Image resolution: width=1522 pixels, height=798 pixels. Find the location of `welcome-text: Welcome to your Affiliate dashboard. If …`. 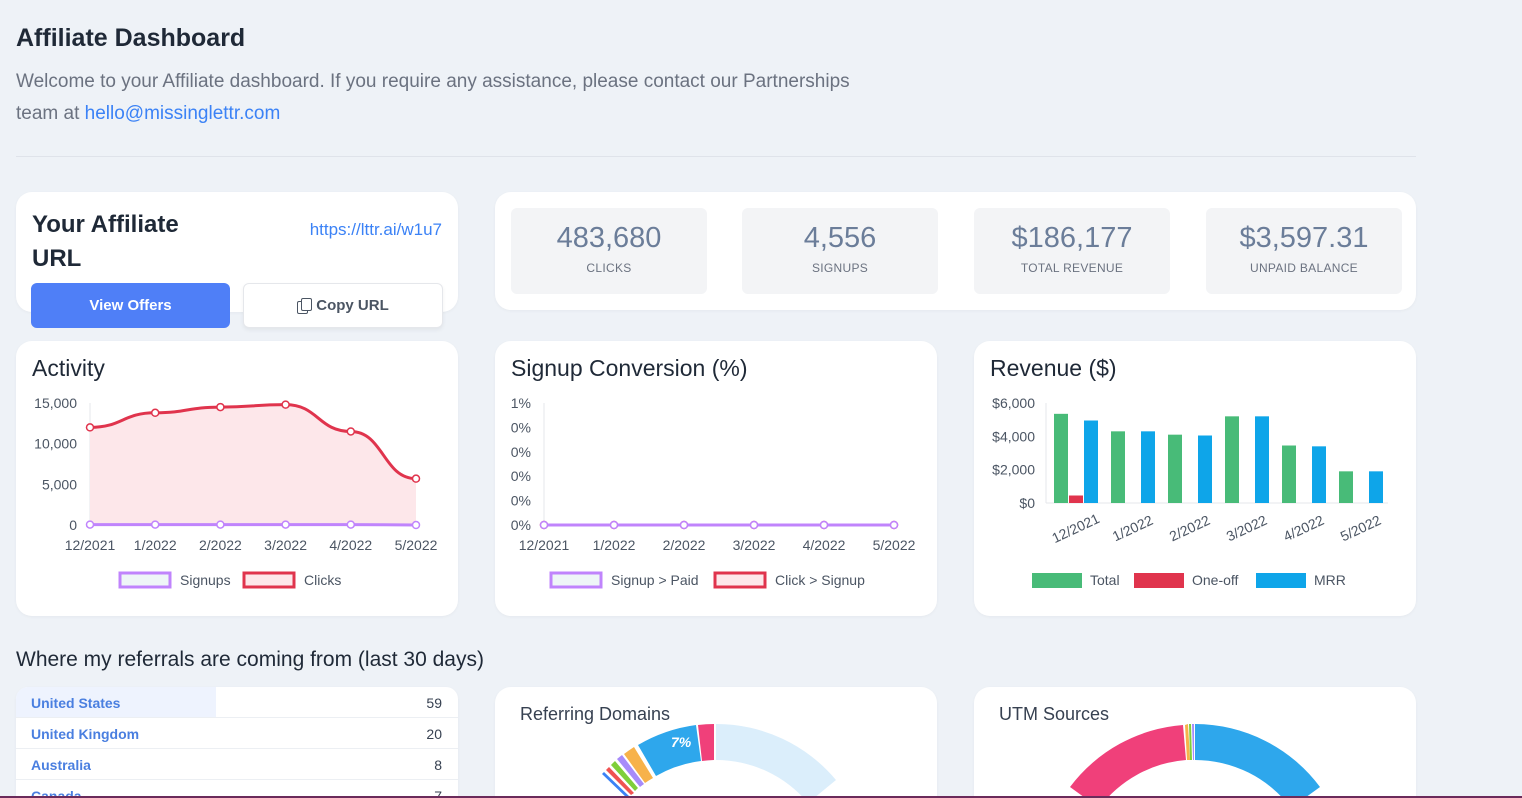

welcome-text: Welcome to your Affiliate dashboard. If … is located at coordinates (433, 97).